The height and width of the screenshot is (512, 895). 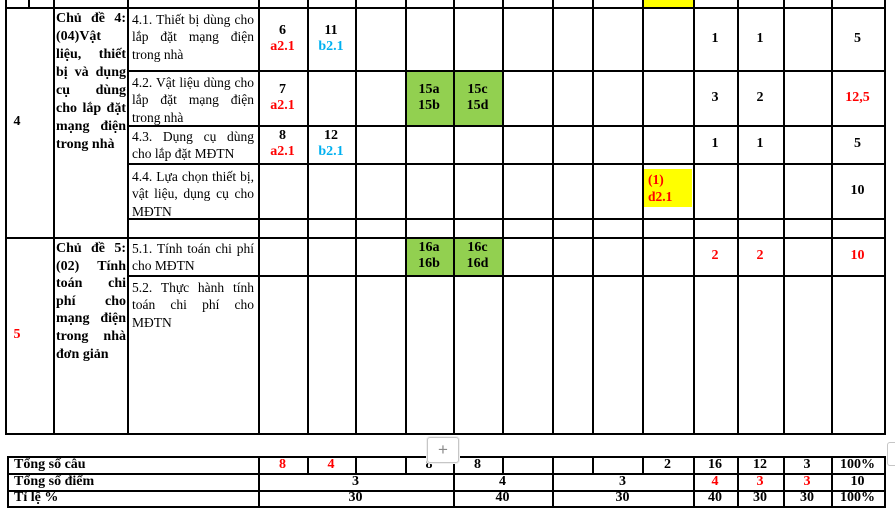 I want to click on yellow-highlight-d21: (1) d2.1, so click(x=668, y=188).